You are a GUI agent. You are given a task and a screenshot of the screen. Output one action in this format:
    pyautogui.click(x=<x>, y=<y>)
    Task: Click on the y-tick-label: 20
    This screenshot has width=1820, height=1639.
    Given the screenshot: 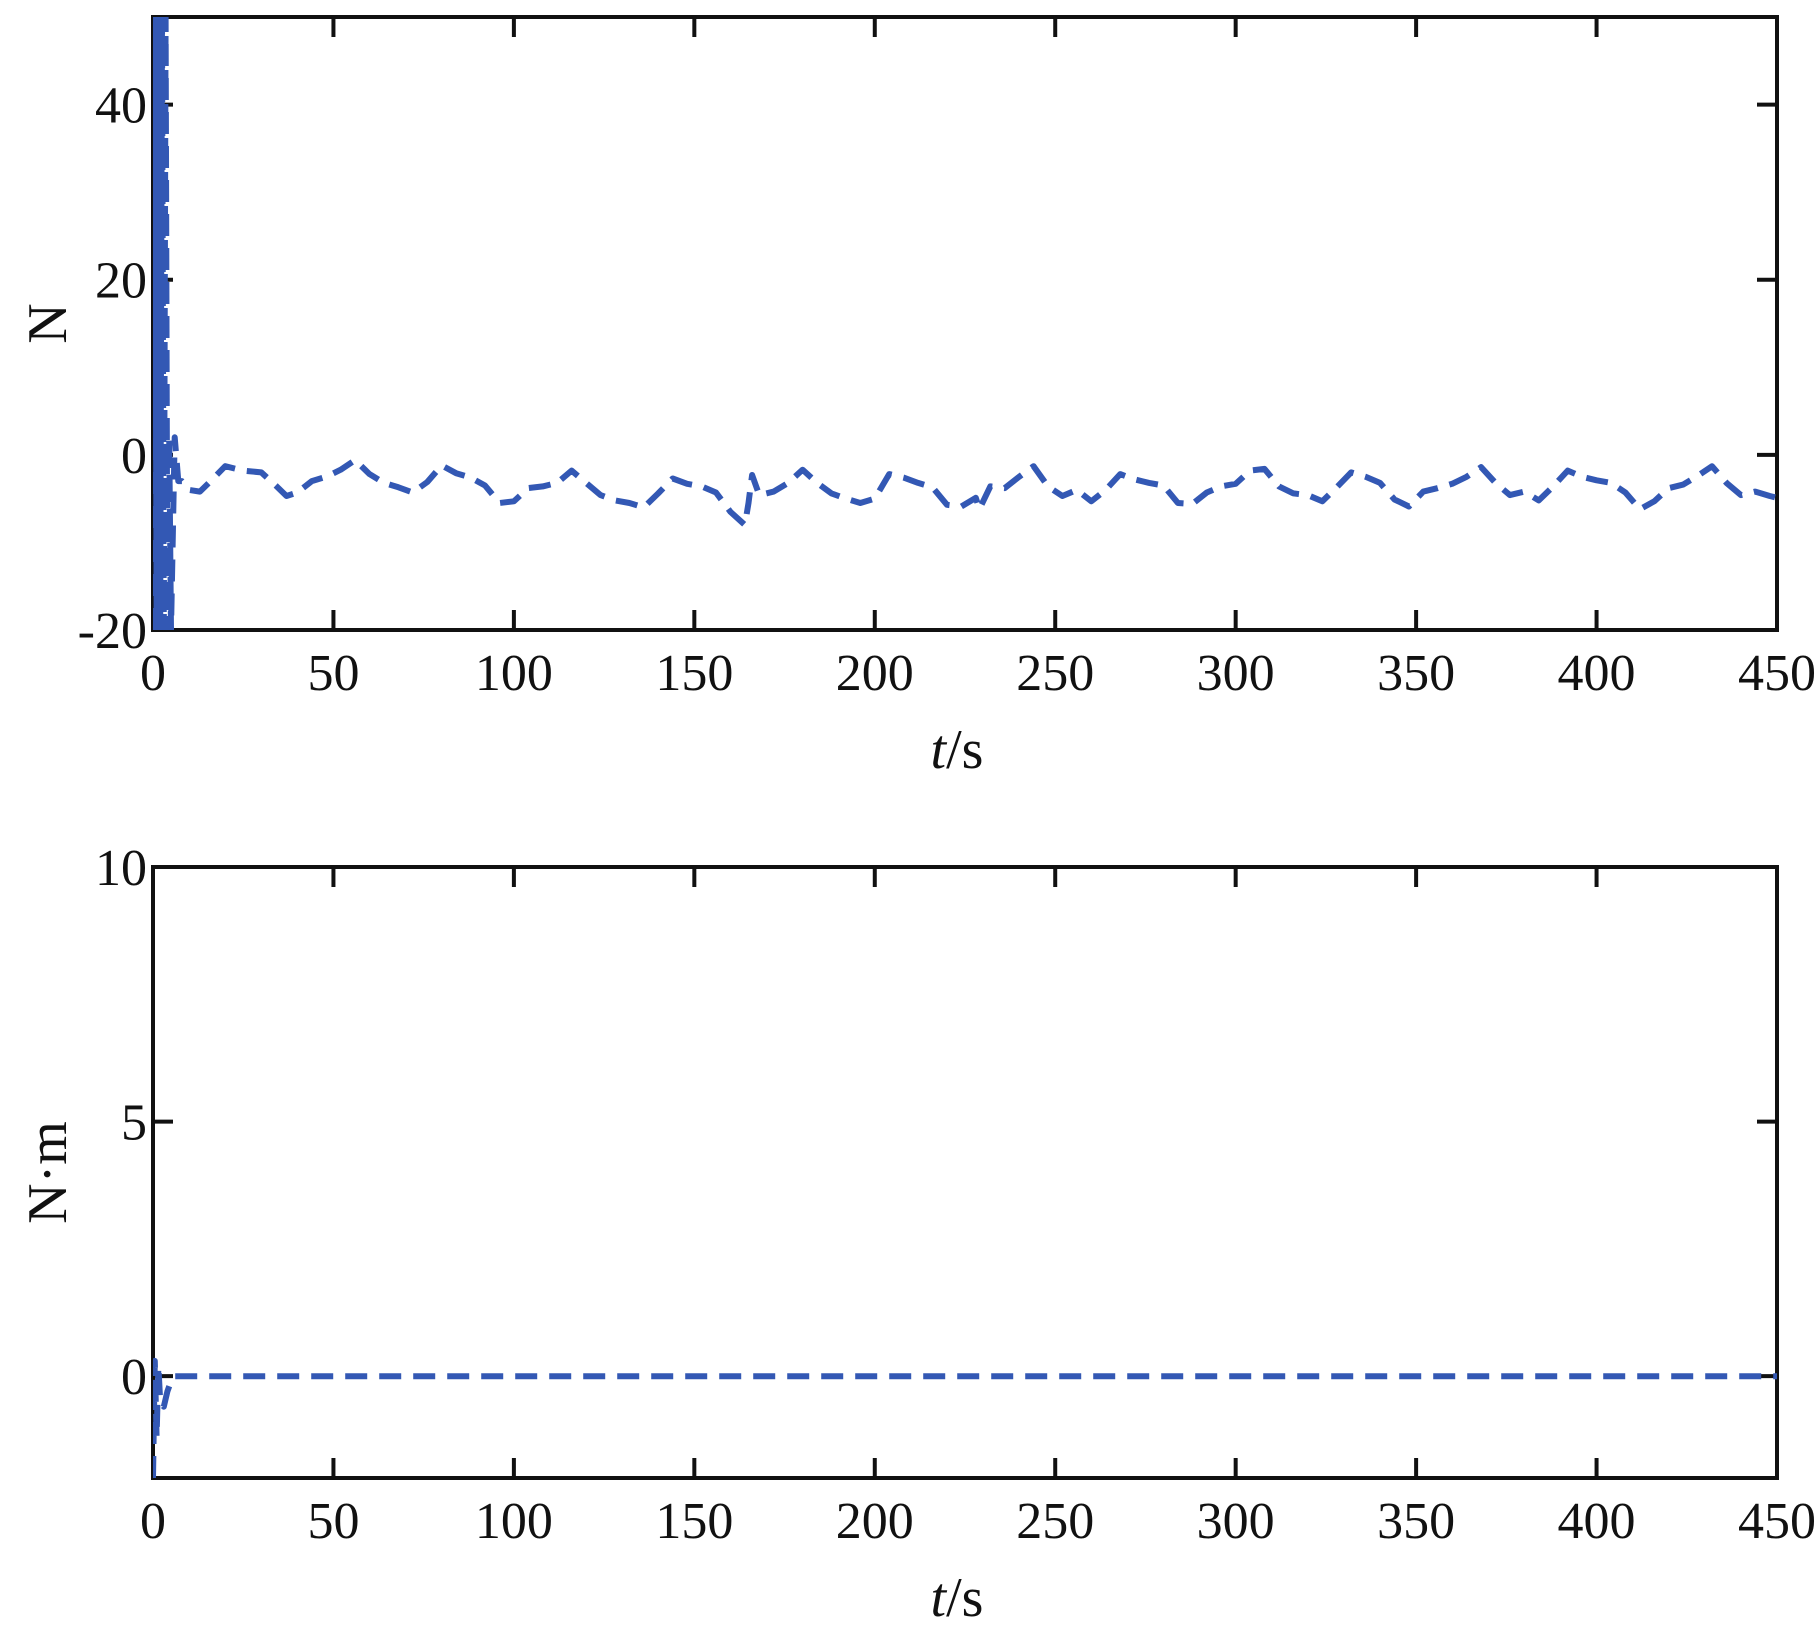 What is the action you would take?
    pyautogui.click(x=121, y=281)
    